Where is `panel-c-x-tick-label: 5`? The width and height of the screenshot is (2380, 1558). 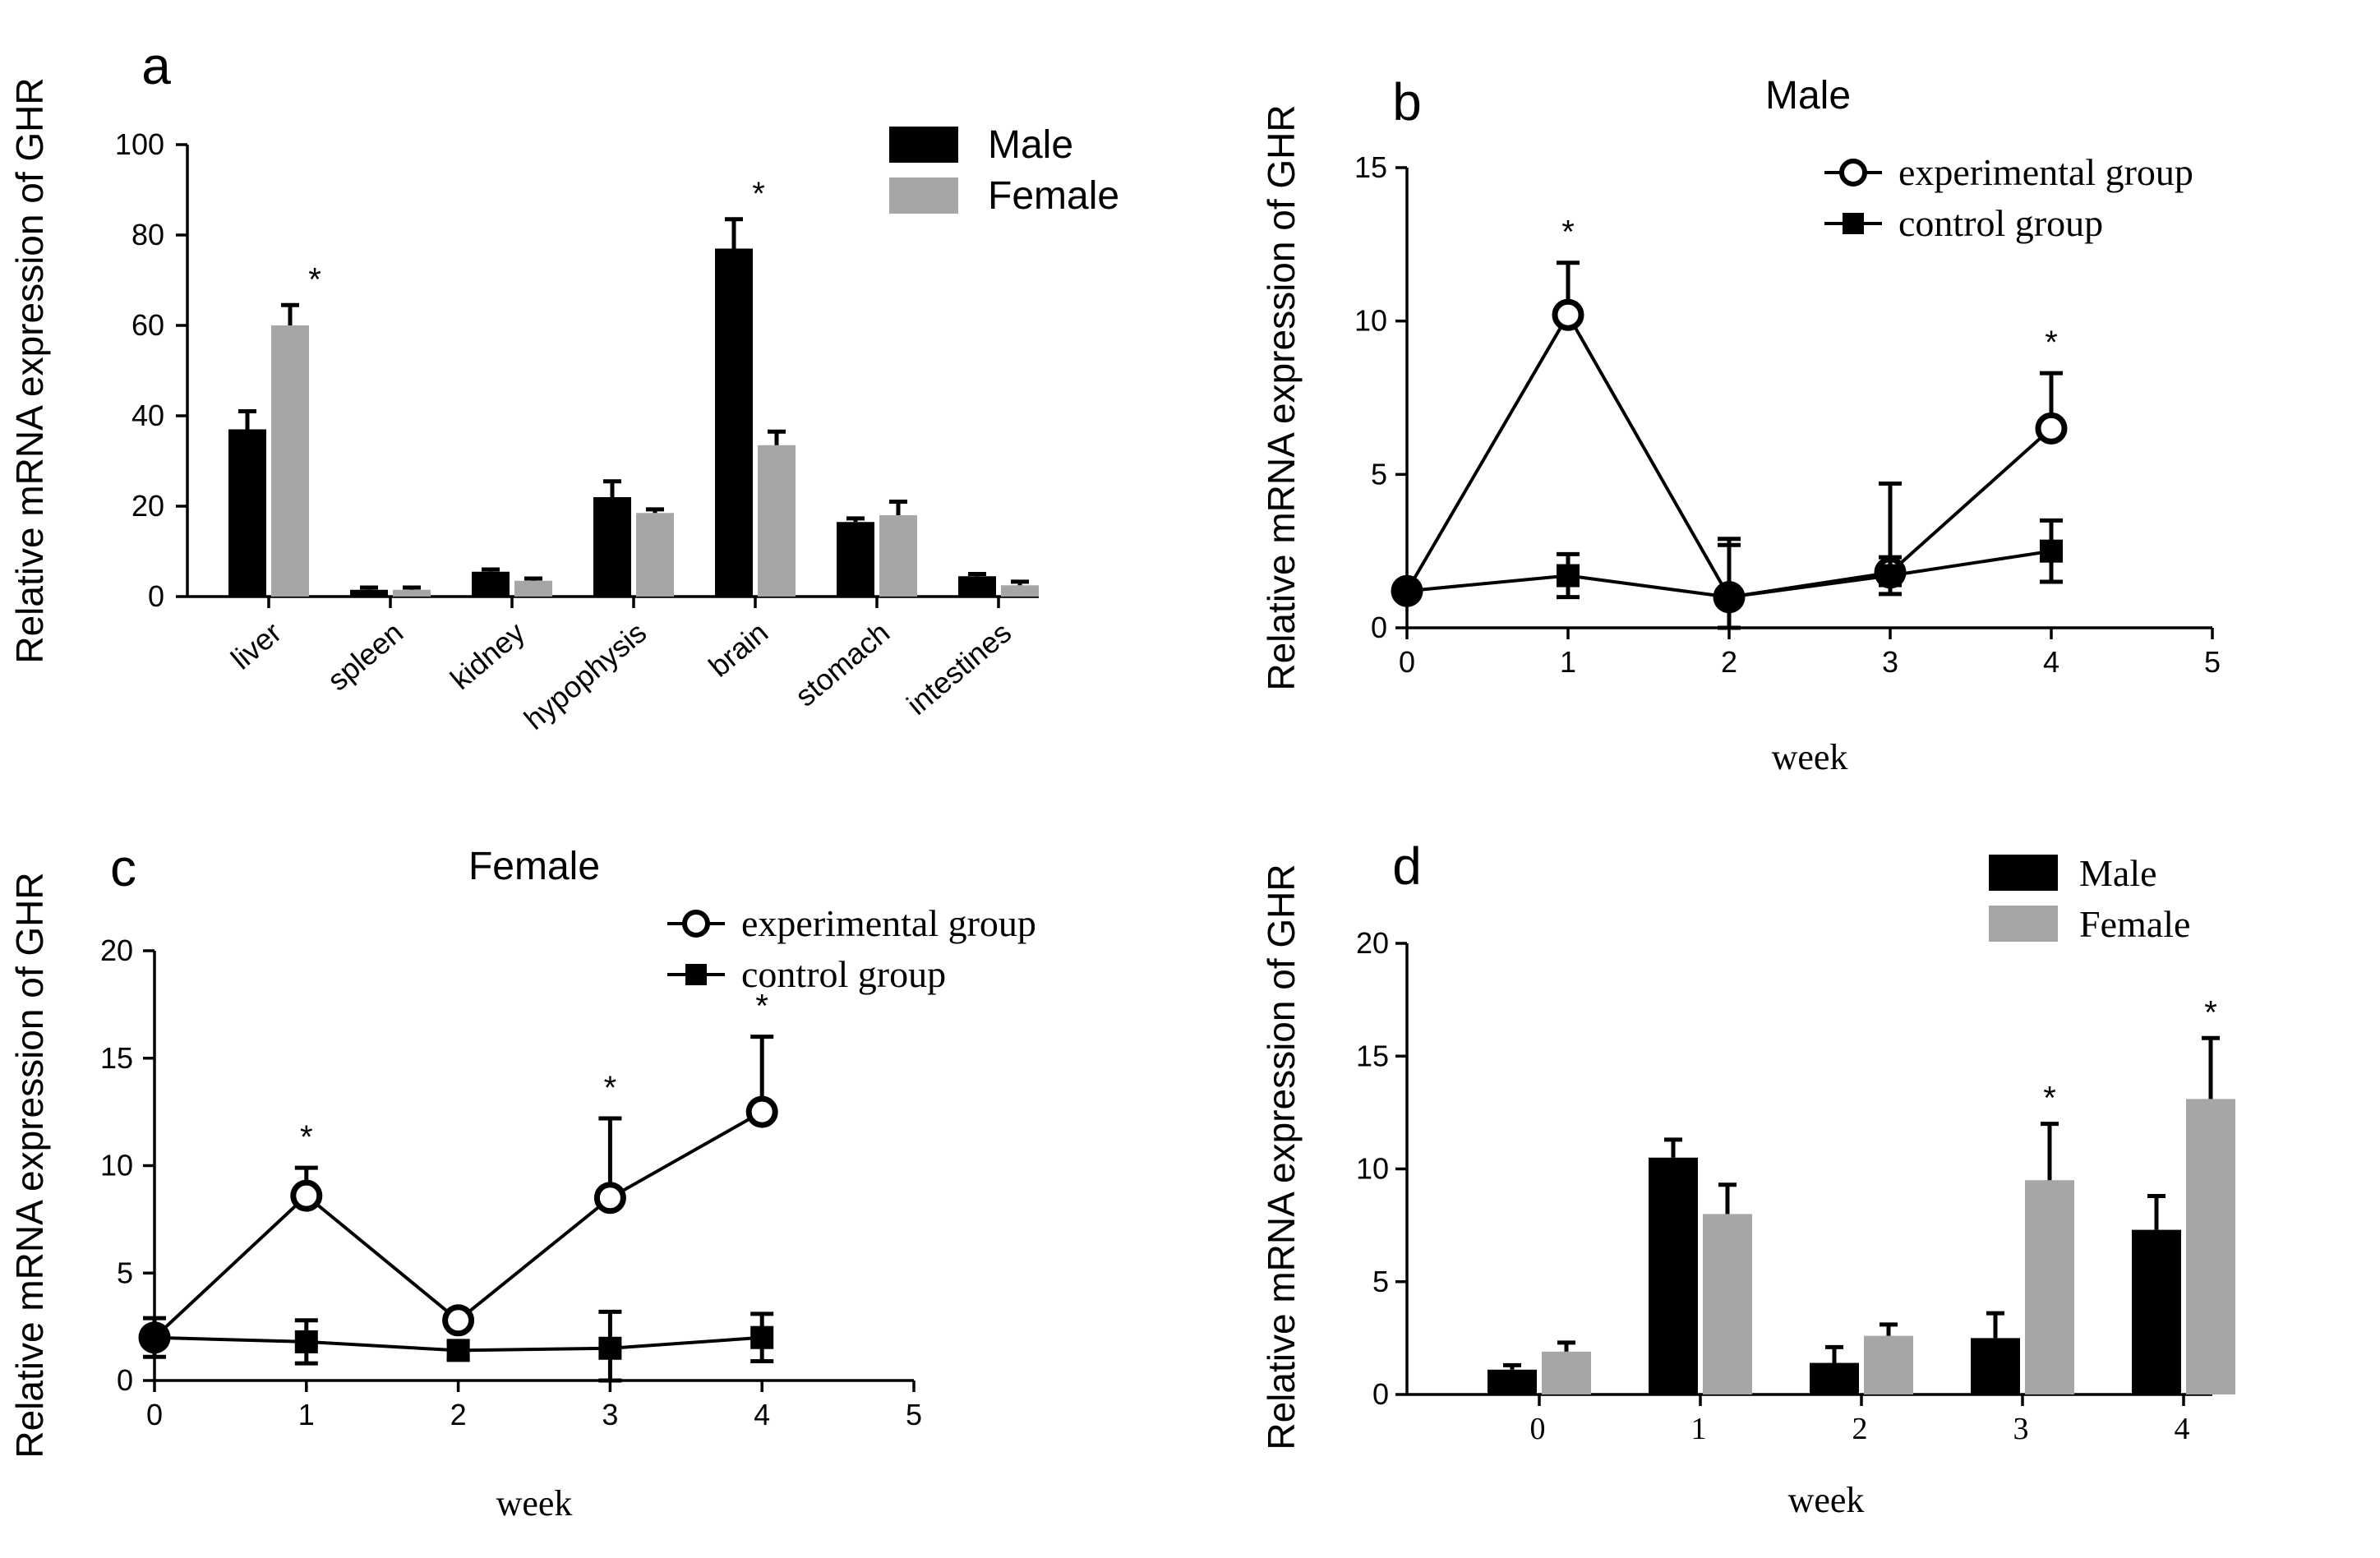
panel-c-x-tick-label: 5 is located at coordinates (914, 1414).